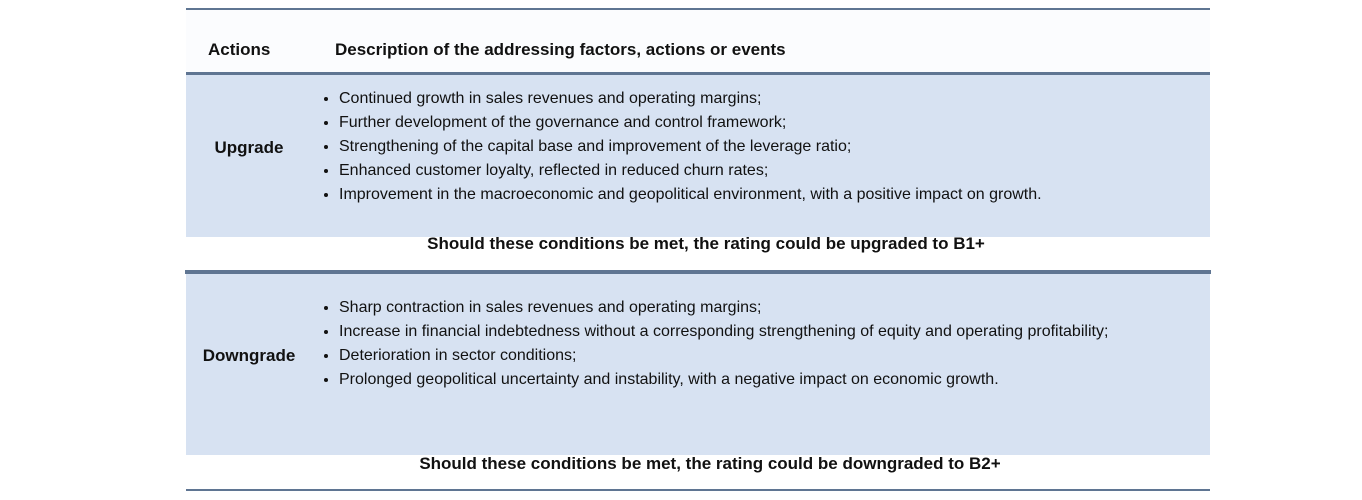  Describe the element at coordinates (729, 356) in the screenshot. I see `list-item: Deterioration in sector conditions;` at that location.